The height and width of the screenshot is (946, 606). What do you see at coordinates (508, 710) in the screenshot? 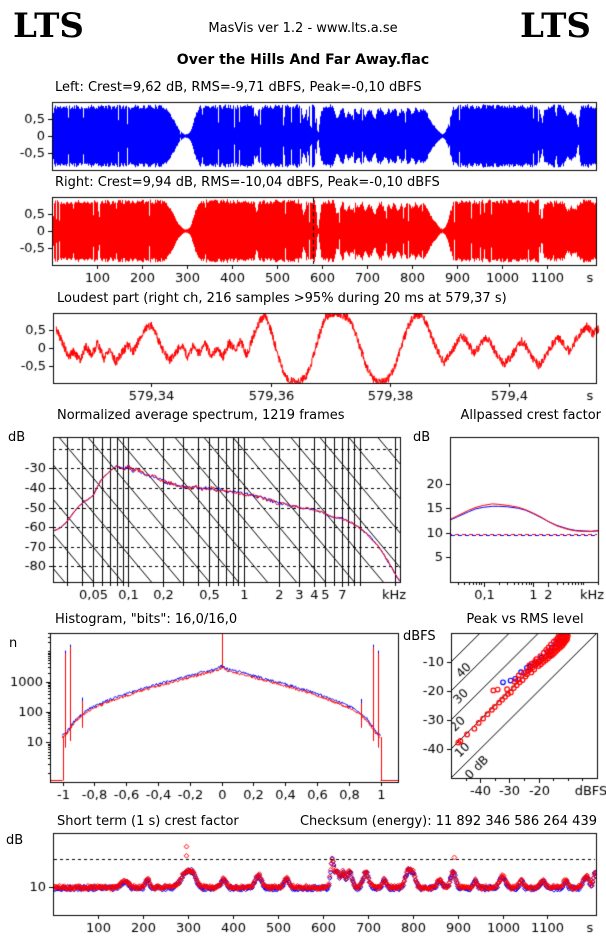
I see `peak-vs-rms-chart` at bounding box center [508, 710].